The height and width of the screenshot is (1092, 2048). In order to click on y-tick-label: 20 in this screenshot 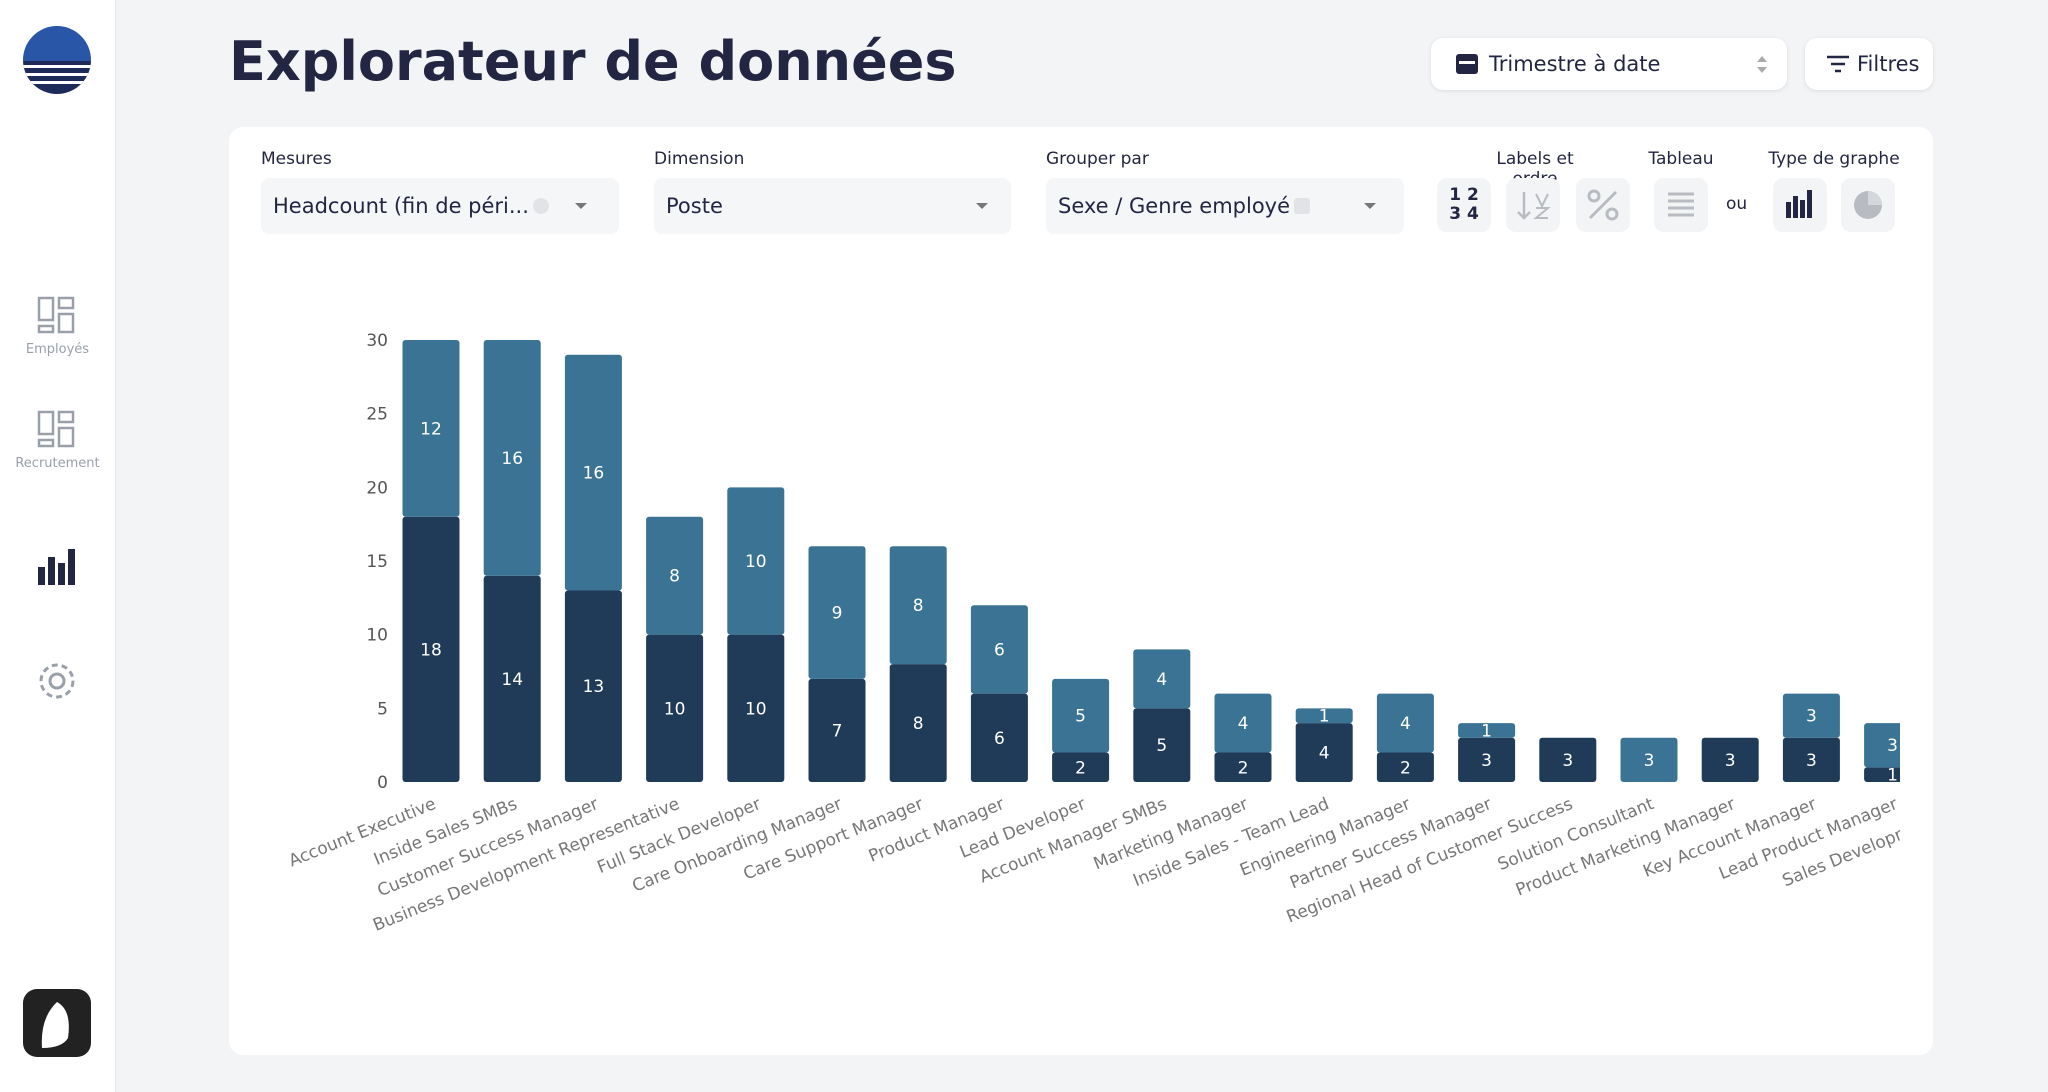, I will do `click(377, 488)`.